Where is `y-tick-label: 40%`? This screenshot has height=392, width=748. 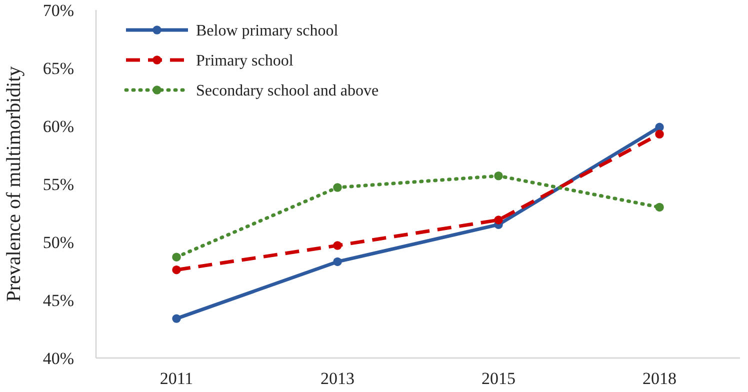 y-tick-label: 40% is located at coordinates (58, 358).